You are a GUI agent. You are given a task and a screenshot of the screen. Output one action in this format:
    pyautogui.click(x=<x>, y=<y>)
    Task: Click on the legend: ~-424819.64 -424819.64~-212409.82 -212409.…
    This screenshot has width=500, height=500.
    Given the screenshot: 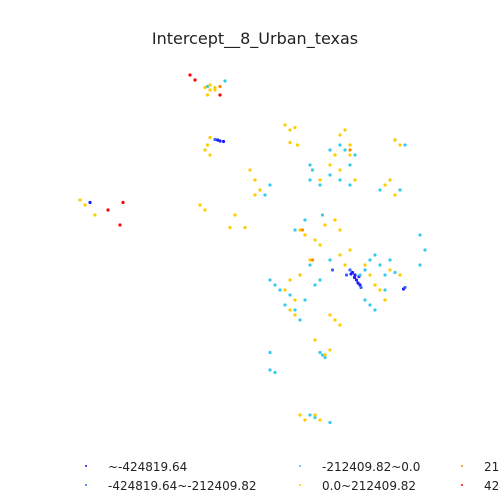 What is the action you would take?
    pyautogui.click(x=292, y=476)
    